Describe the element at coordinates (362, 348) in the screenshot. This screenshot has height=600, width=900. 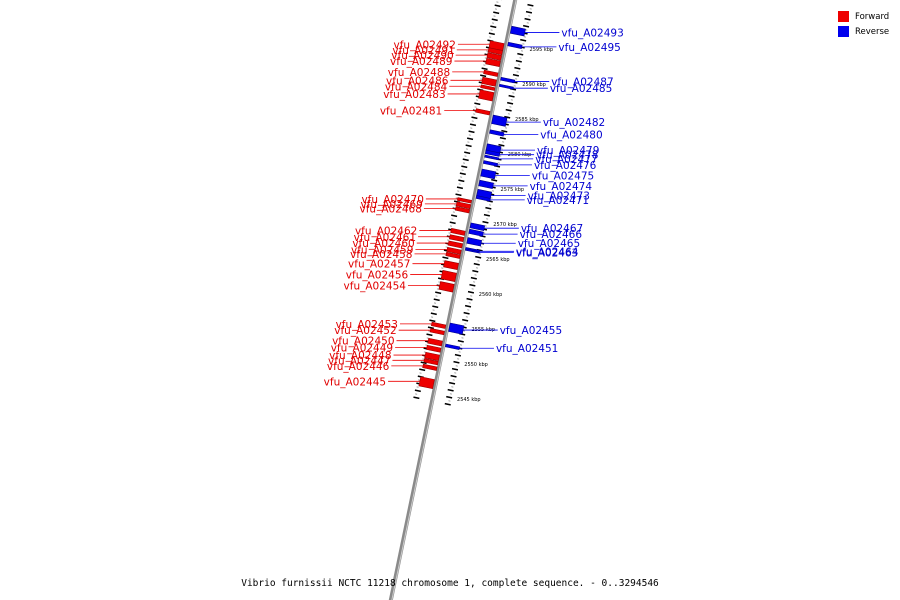
I see `gene-label: vfu_A02449` at that location.